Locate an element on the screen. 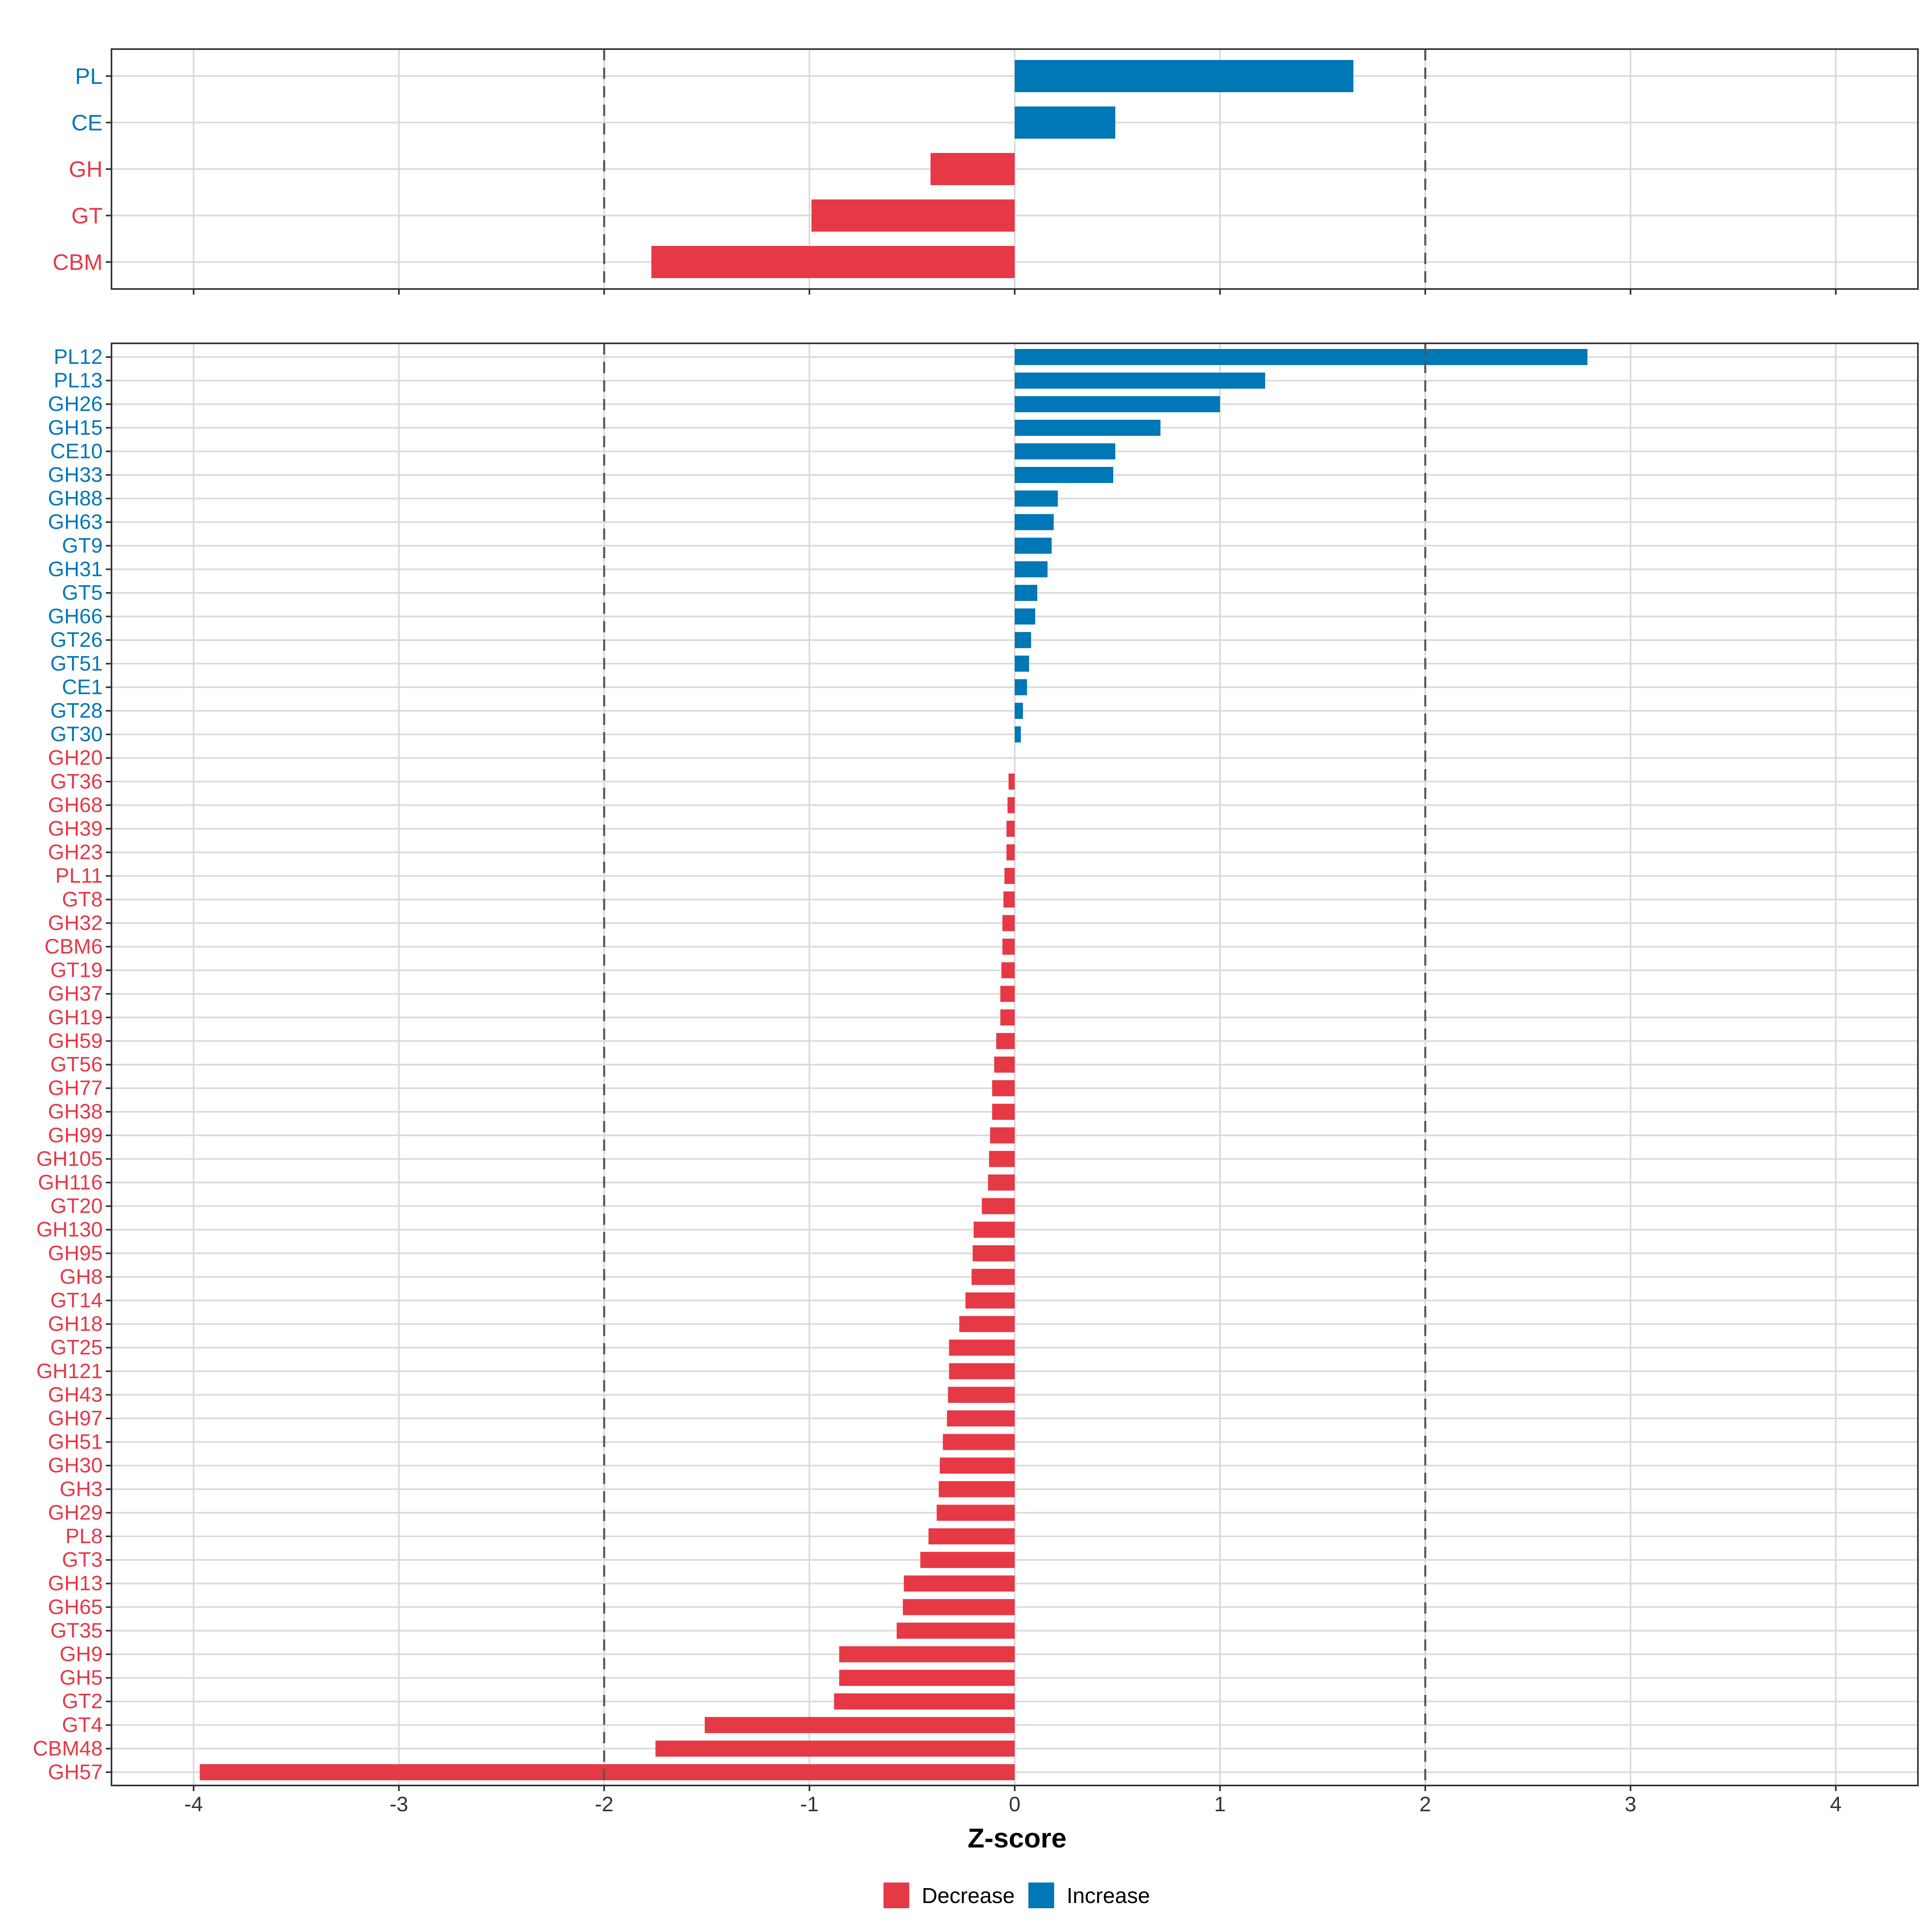 The height and width of the screenshot is (1932, 1932). bar-cbm6 is located at coordinates (1008, 947).